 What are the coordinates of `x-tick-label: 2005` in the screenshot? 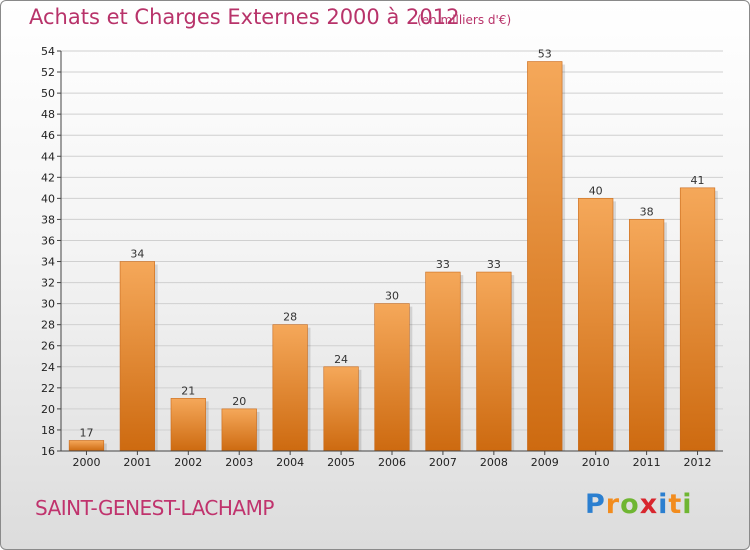 It's located at (341, 462).